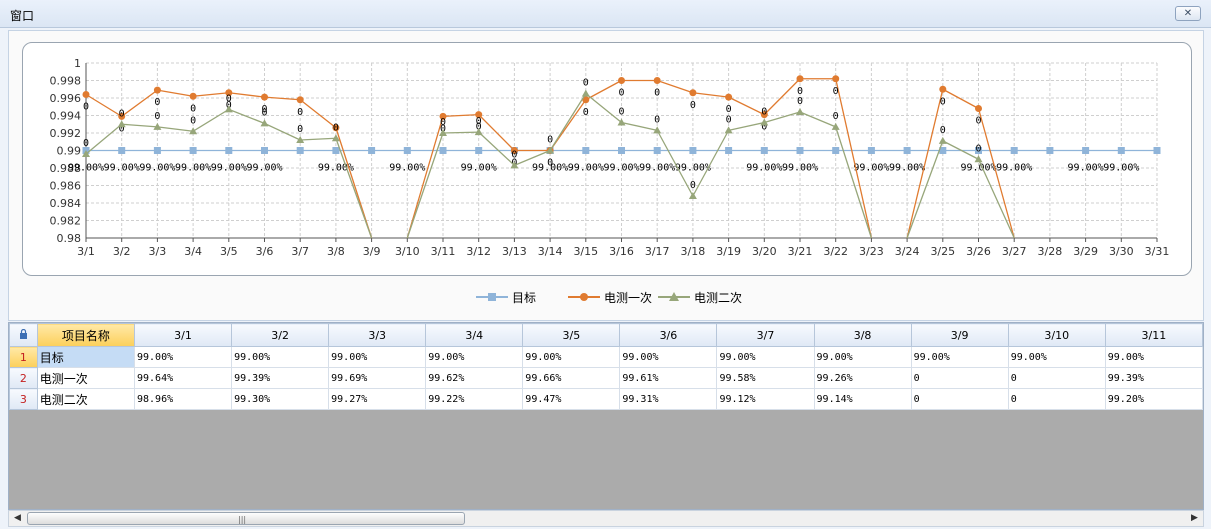  Describe the element at coordinates (280, 335) in the screenshot. I see `column-header-date: 3/2` at that location.